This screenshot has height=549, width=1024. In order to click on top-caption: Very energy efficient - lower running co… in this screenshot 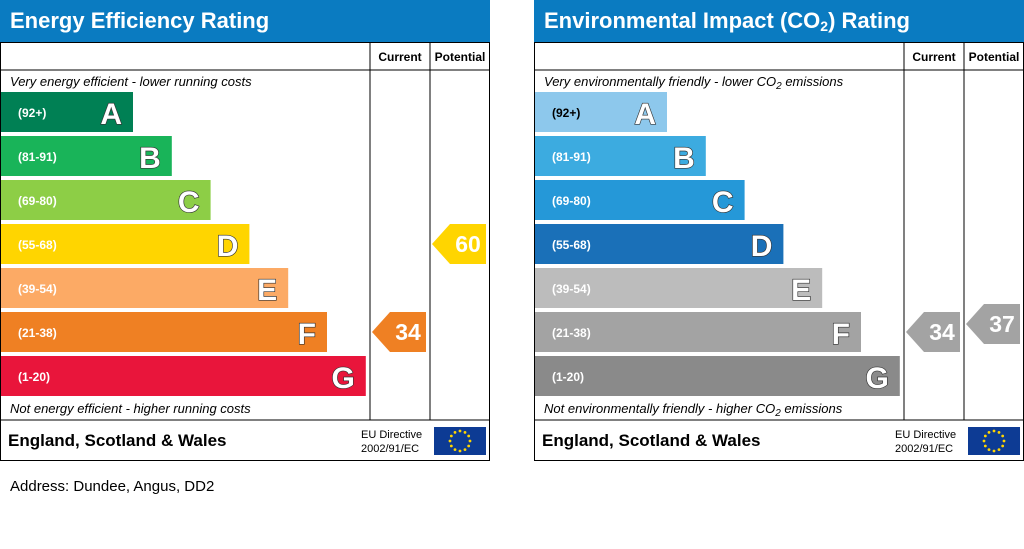, I will do `click(131, 81)`.